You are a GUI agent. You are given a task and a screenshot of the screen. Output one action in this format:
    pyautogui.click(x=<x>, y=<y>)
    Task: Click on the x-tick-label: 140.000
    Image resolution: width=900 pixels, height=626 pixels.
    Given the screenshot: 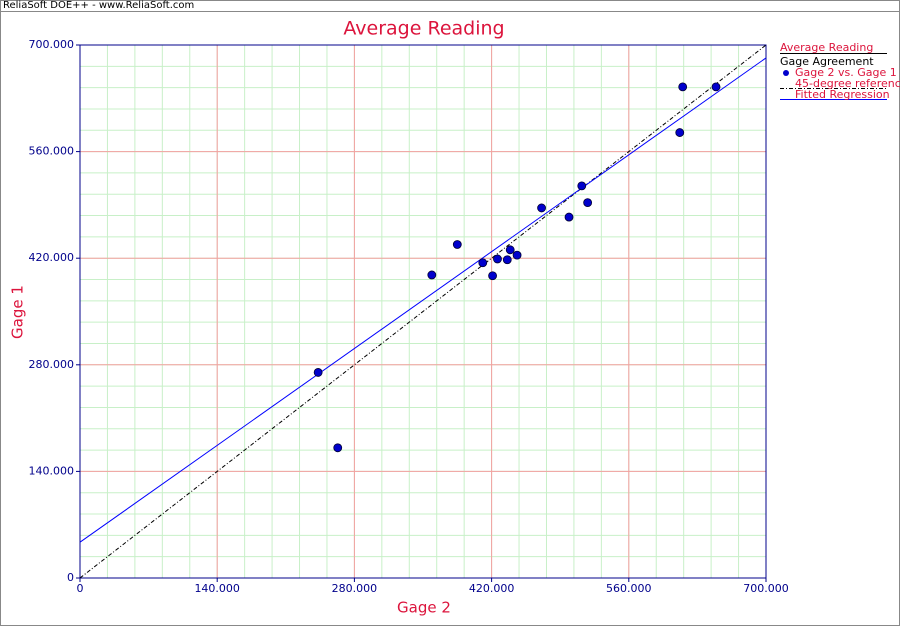 What is the action you would take?
    pyautogui.click(x=217, y=588)
    